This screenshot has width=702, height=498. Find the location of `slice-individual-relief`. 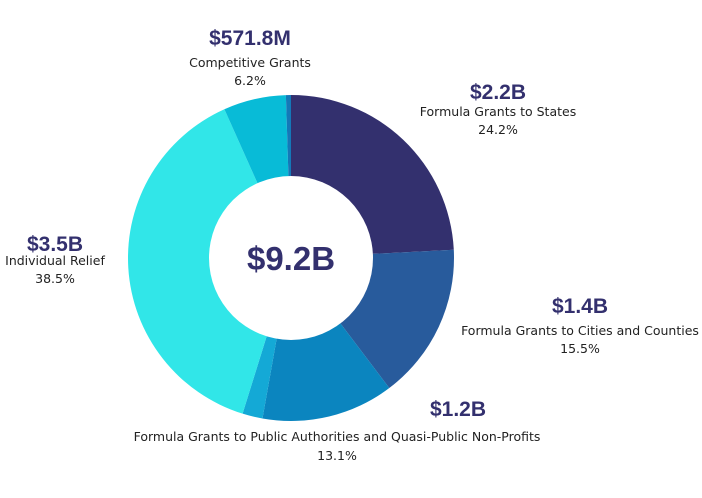

slice-individual-relief is located at coordinates (197, 261).